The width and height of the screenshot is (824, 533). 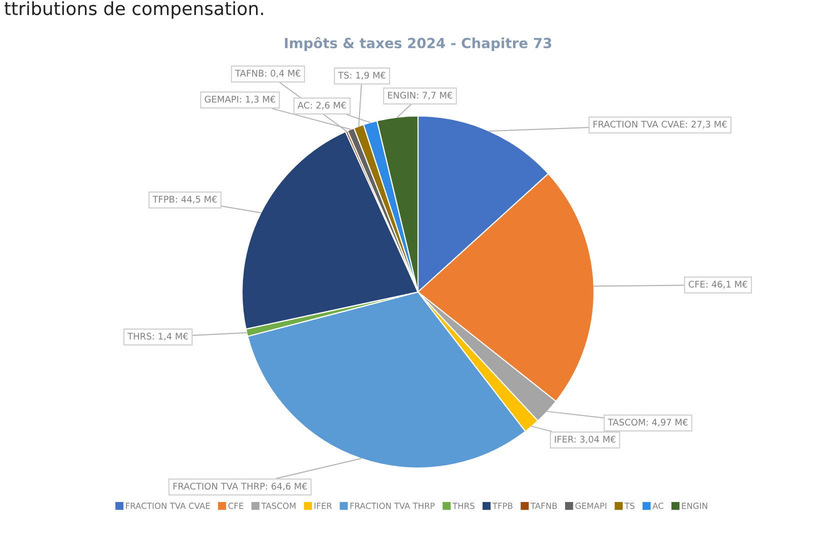 What do you see at coordinates (322, 106) in the screenshot?
I see `data-label: AC: 2,6 M€` at bounding box center [322, 106].